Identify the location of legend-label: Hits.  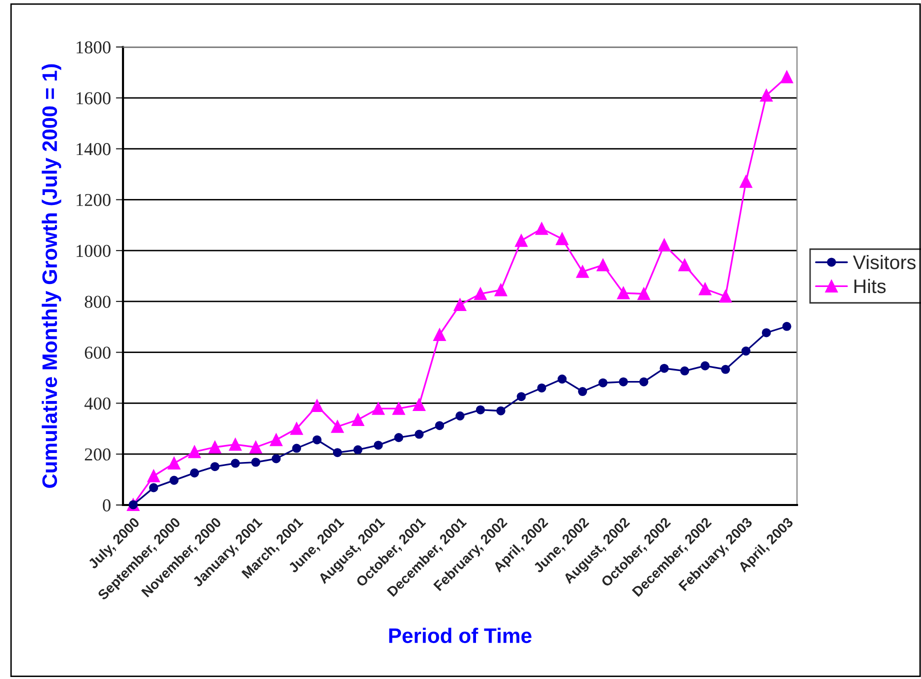
(870, 286).